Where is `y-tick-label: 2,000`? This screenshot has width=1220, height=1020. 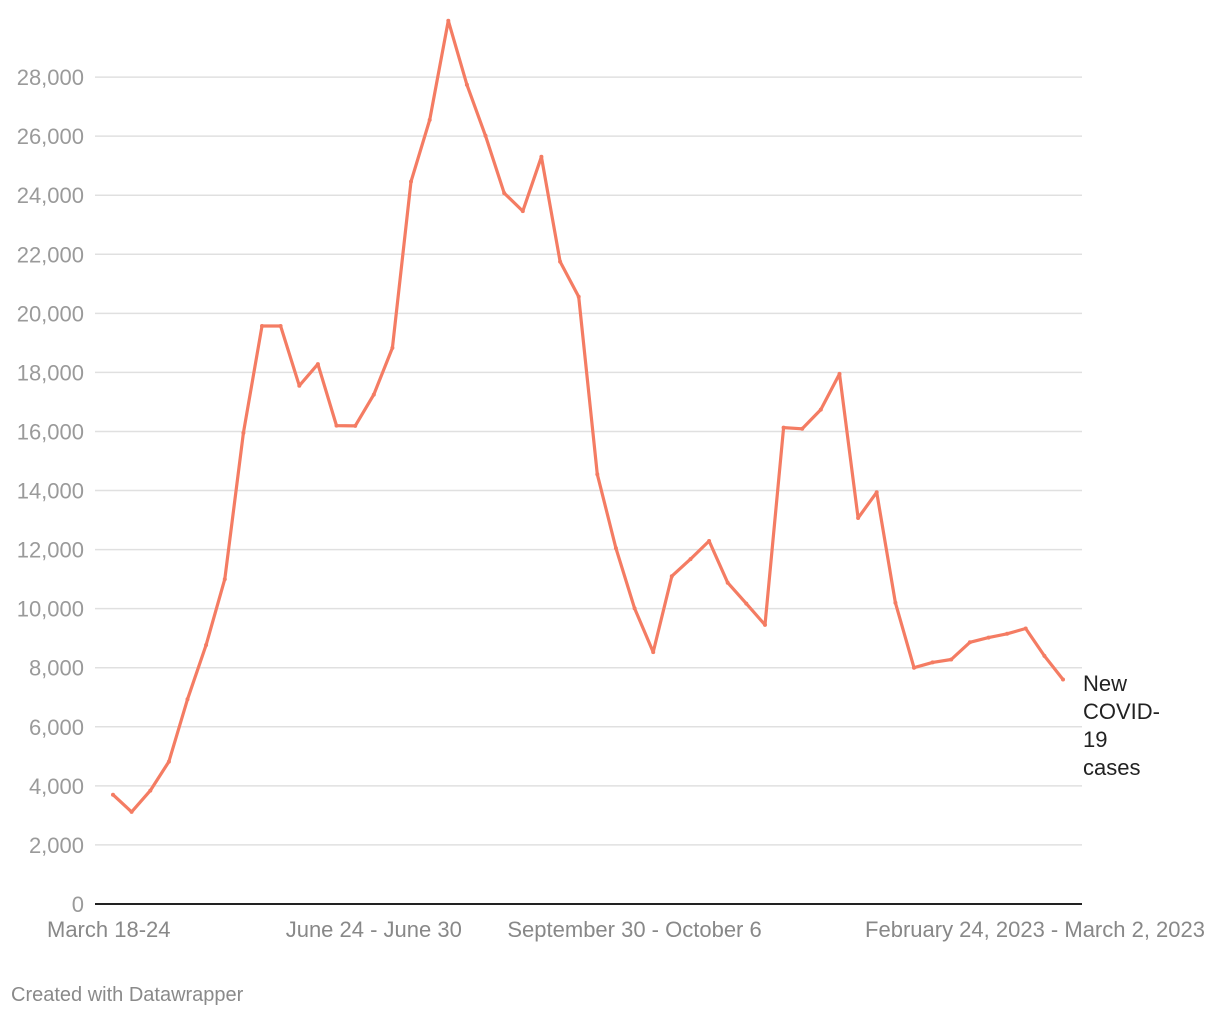 y-tick-label: 2,000 is located at coordinates (56, 845).